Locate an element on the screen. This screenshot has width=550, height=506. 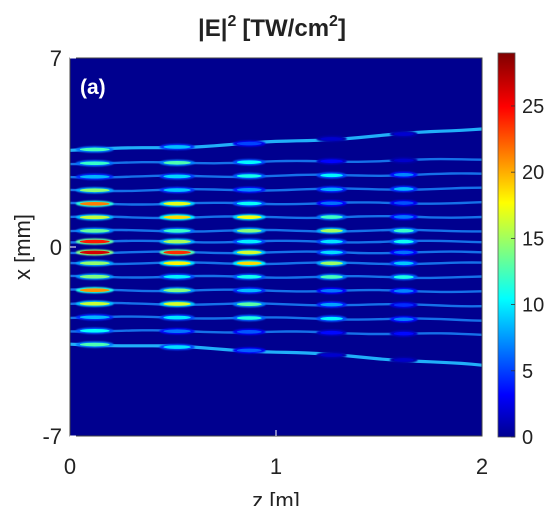
y-tick-label: 0 is located at coordinates (56, 247).